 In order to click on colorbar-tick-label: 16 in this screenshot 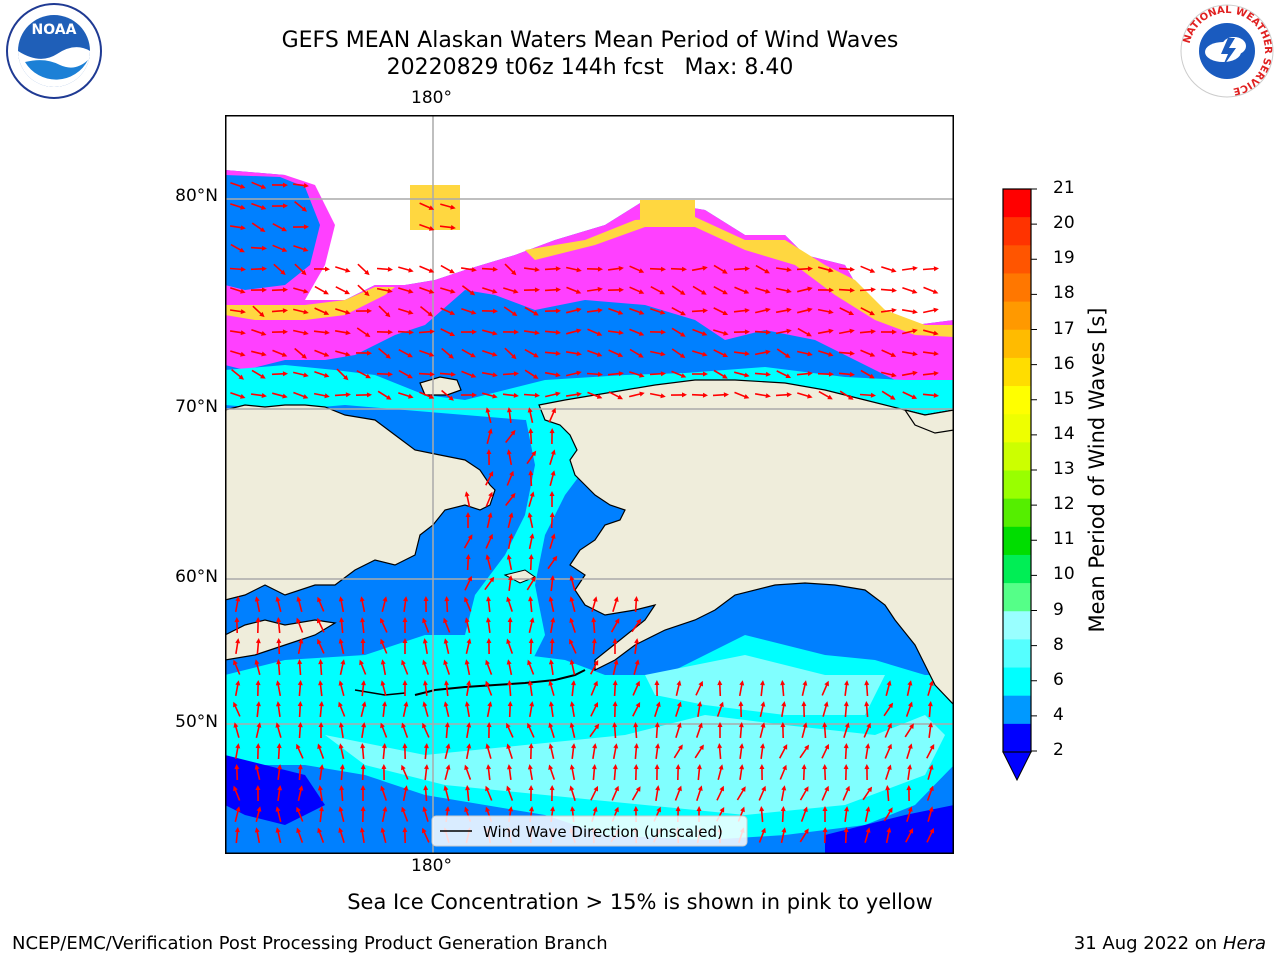, I will do `click(1064, 363)`.